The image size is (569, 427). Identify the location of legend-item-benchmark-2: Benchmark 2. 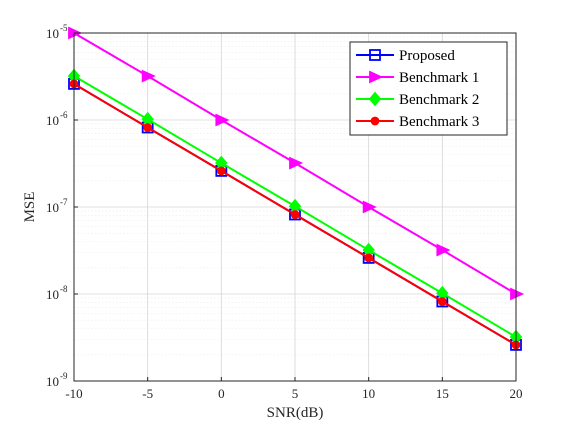
(417, 99).